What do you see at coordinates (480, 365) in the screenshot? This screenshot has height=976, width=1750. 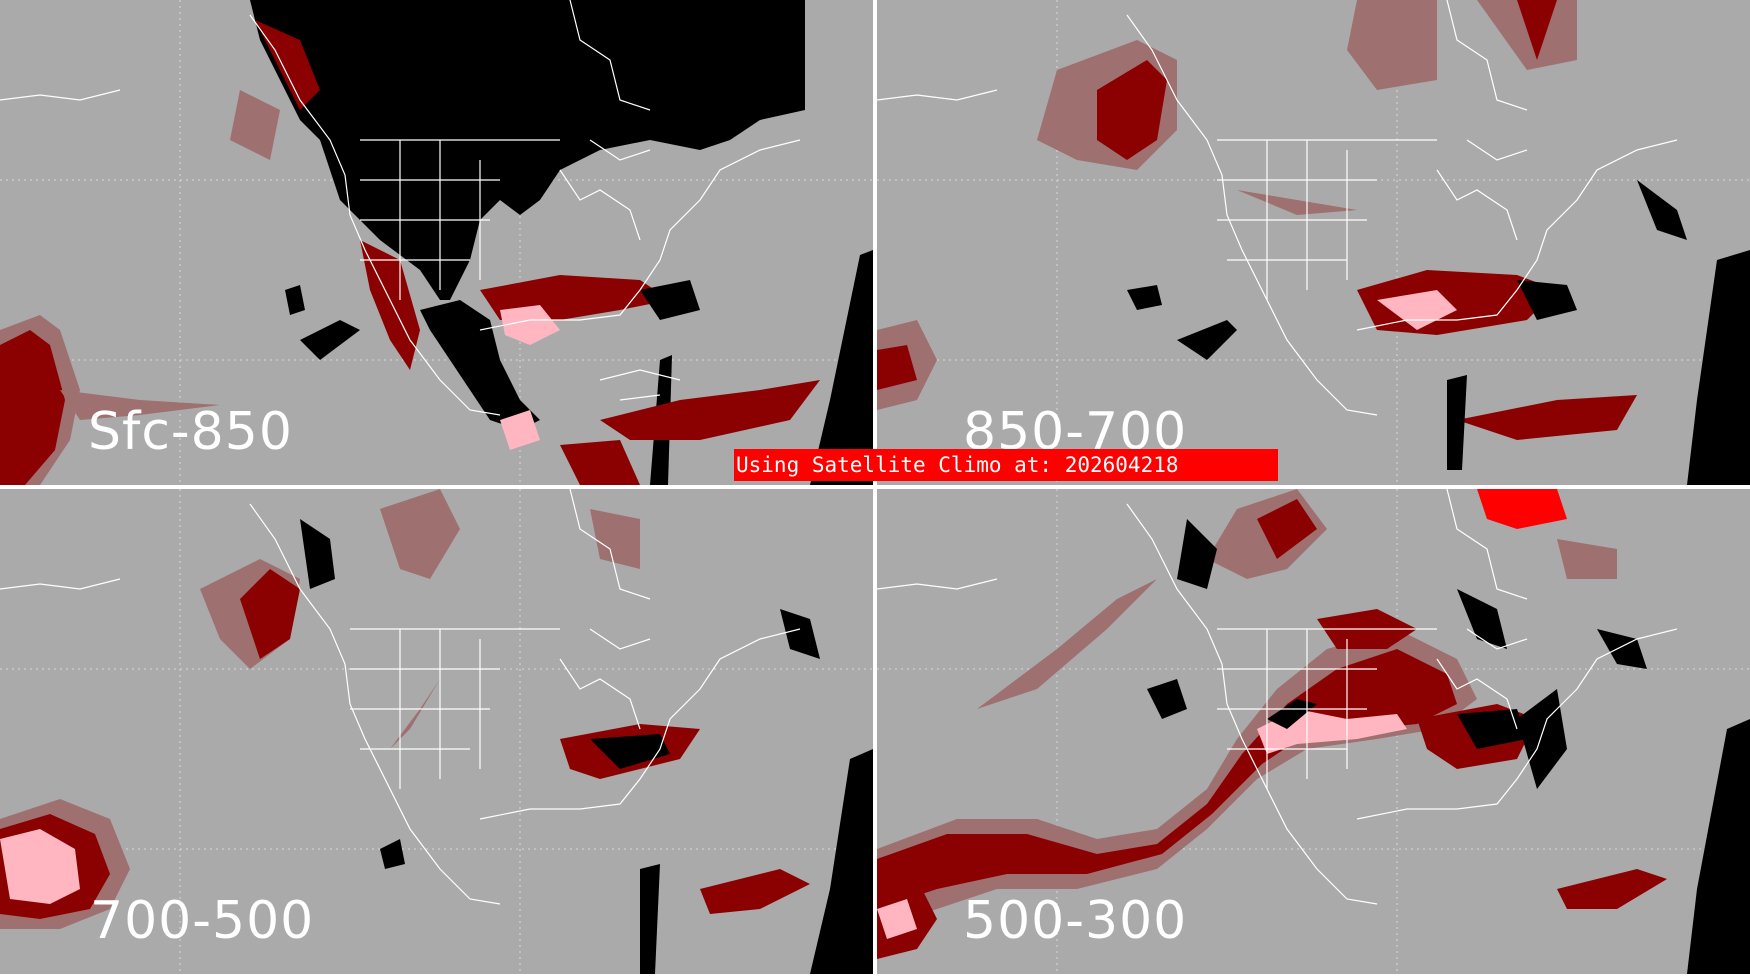 I see `no-data-mexico` at bounding box center [480, 365].